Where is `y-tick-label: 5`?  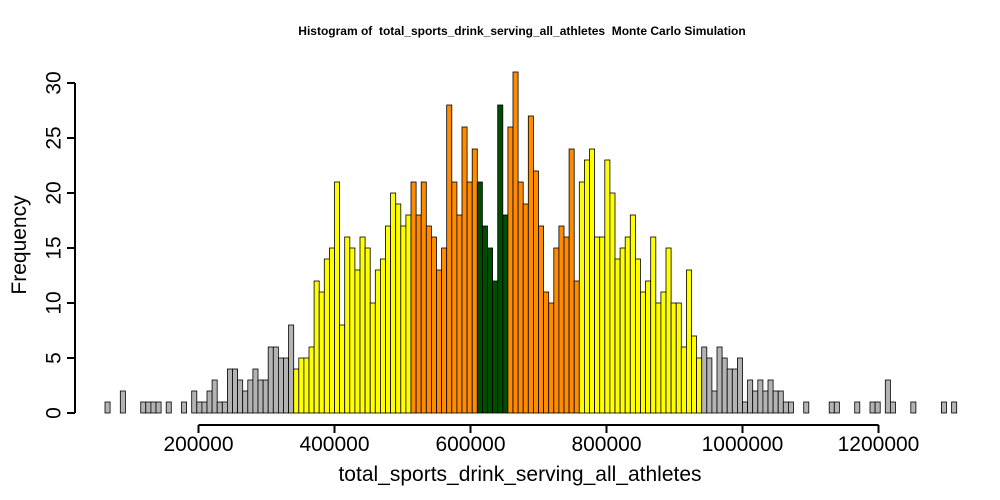 y-tick-label: 5 is located at coordinates (53, 358).